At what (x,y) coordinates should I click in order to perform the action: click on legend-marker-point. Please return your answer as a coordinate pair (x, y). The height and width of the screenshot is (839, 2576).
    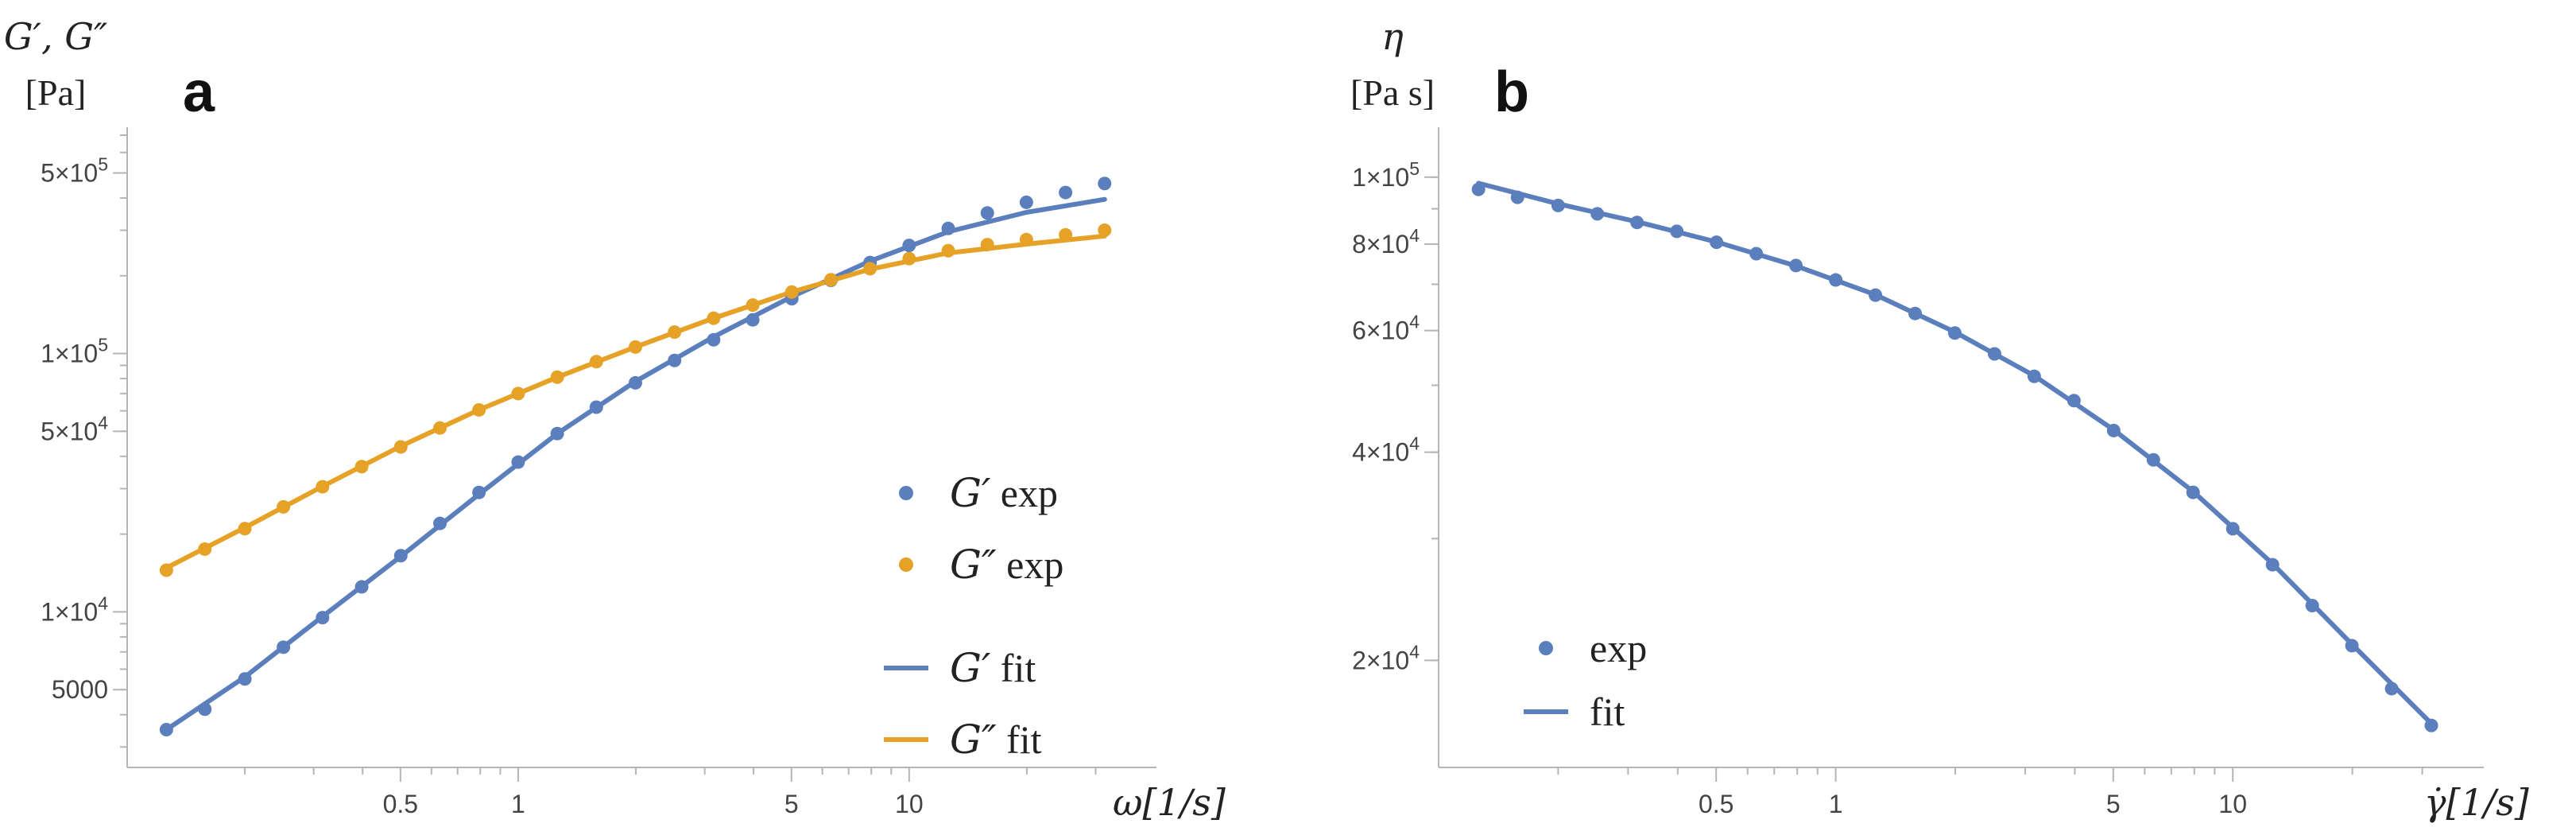
    Looking at the image, I should click on (1546, 648).